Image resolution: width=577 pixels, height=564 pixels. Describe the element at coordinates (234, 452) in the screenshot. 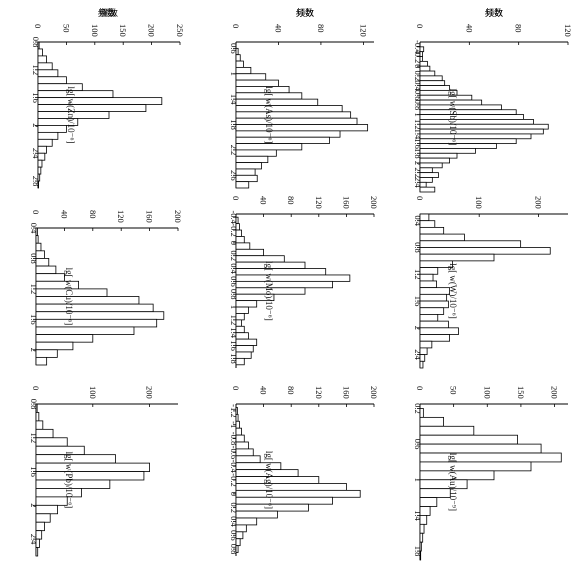

I see `bin-tick-label: -0.6` at that location.